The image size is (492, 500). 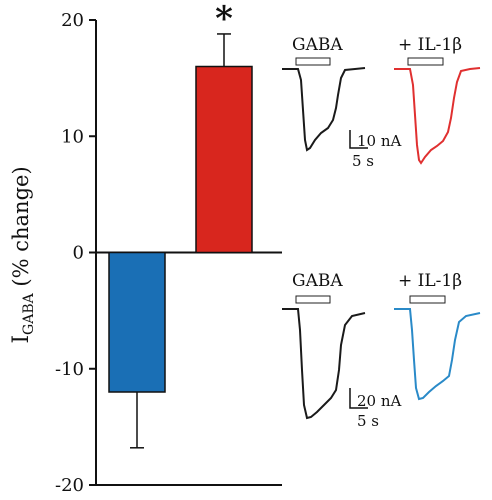 What do you see at coordinates (313, 61) in the screenshot?
I see `gaba-application-bar-top-left` at bounding box center [313, 61].